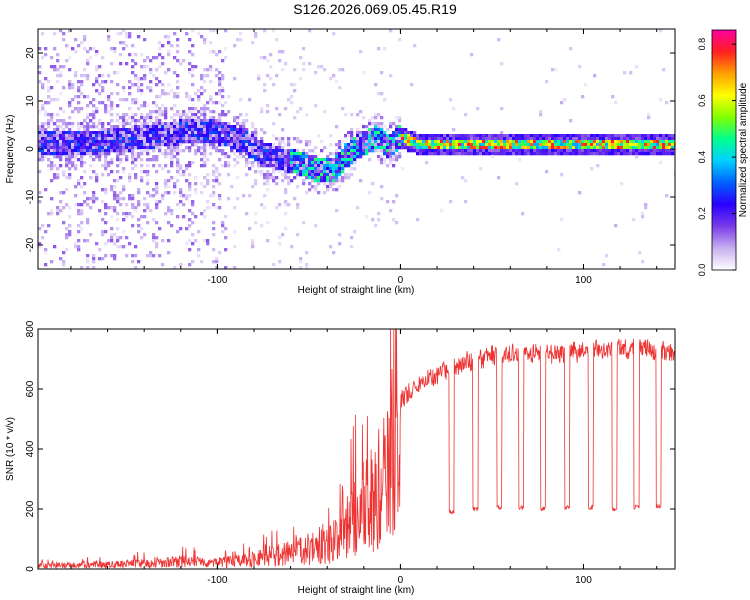 The height and width of the screenshot is (600, 750). I want to click on colorbar-ticks: 0.00.20.40.60.8, so click(716, 157).